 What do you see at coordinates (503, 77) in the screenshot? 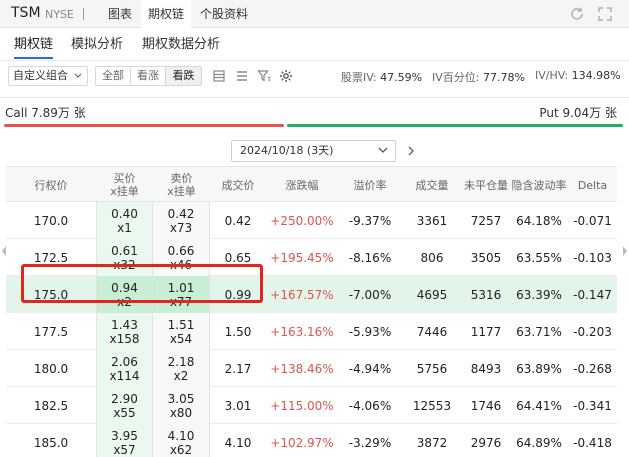
I see `iv-percentile-value: 77.78%` at bounding box center [503, 77].